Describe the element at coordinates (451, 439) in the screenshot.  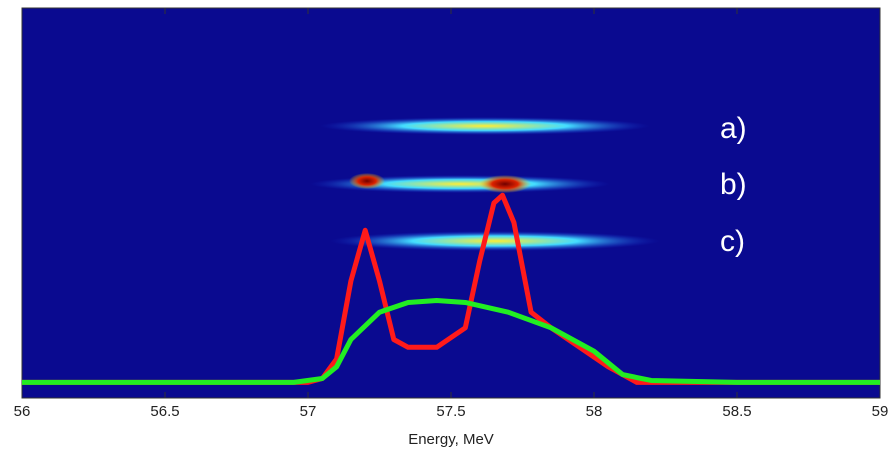
I see `x-axis-label: Energy, MeV` at that location.